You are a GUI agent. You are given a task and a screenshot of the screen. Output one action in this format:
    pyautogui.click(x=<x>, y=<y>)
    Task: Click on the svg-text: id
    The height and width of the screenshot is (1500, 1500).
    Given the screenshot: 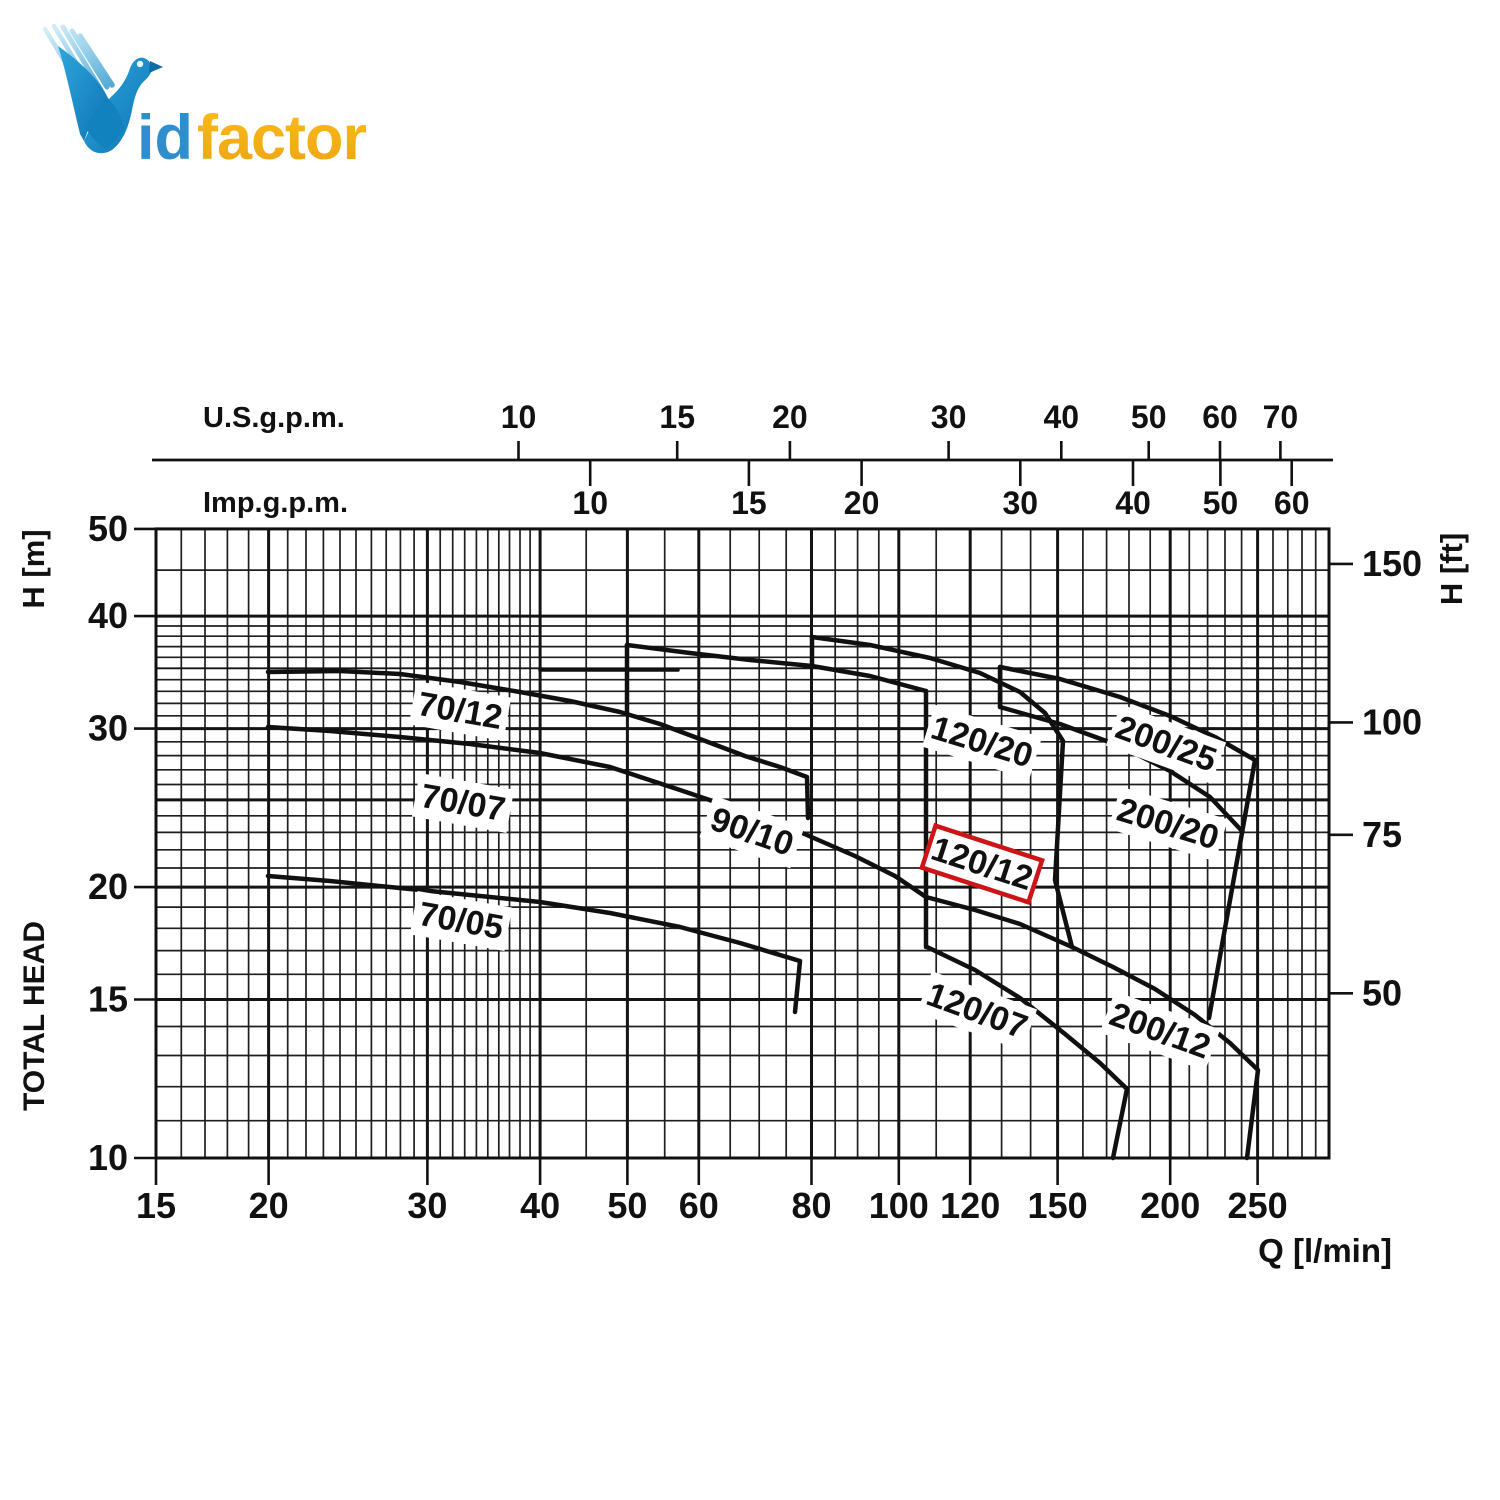 What is the action you would take?
    pyautogui.click(x=165, y=138)
    